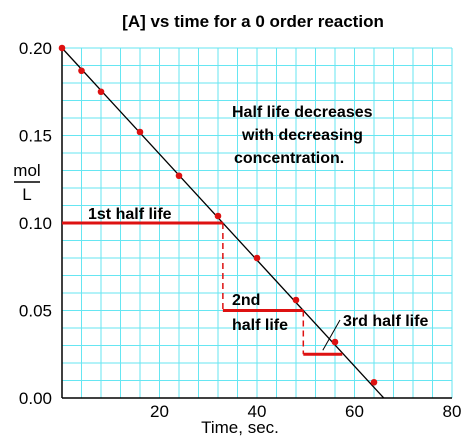 The width and height of the screenshot is (474, 441). Describe the element at coordinates (35, 223) in the screenshot. I see `y-tick-label: 0.10` at that location.